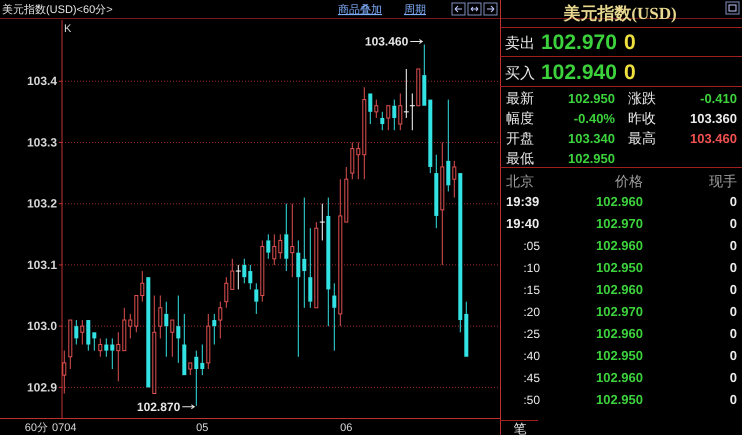 This screenshot has height=435, width=742. What do you see at coordinates (520, 138) in the screenshot?
I see `text: 开盘` at bounding box center [520, 138].